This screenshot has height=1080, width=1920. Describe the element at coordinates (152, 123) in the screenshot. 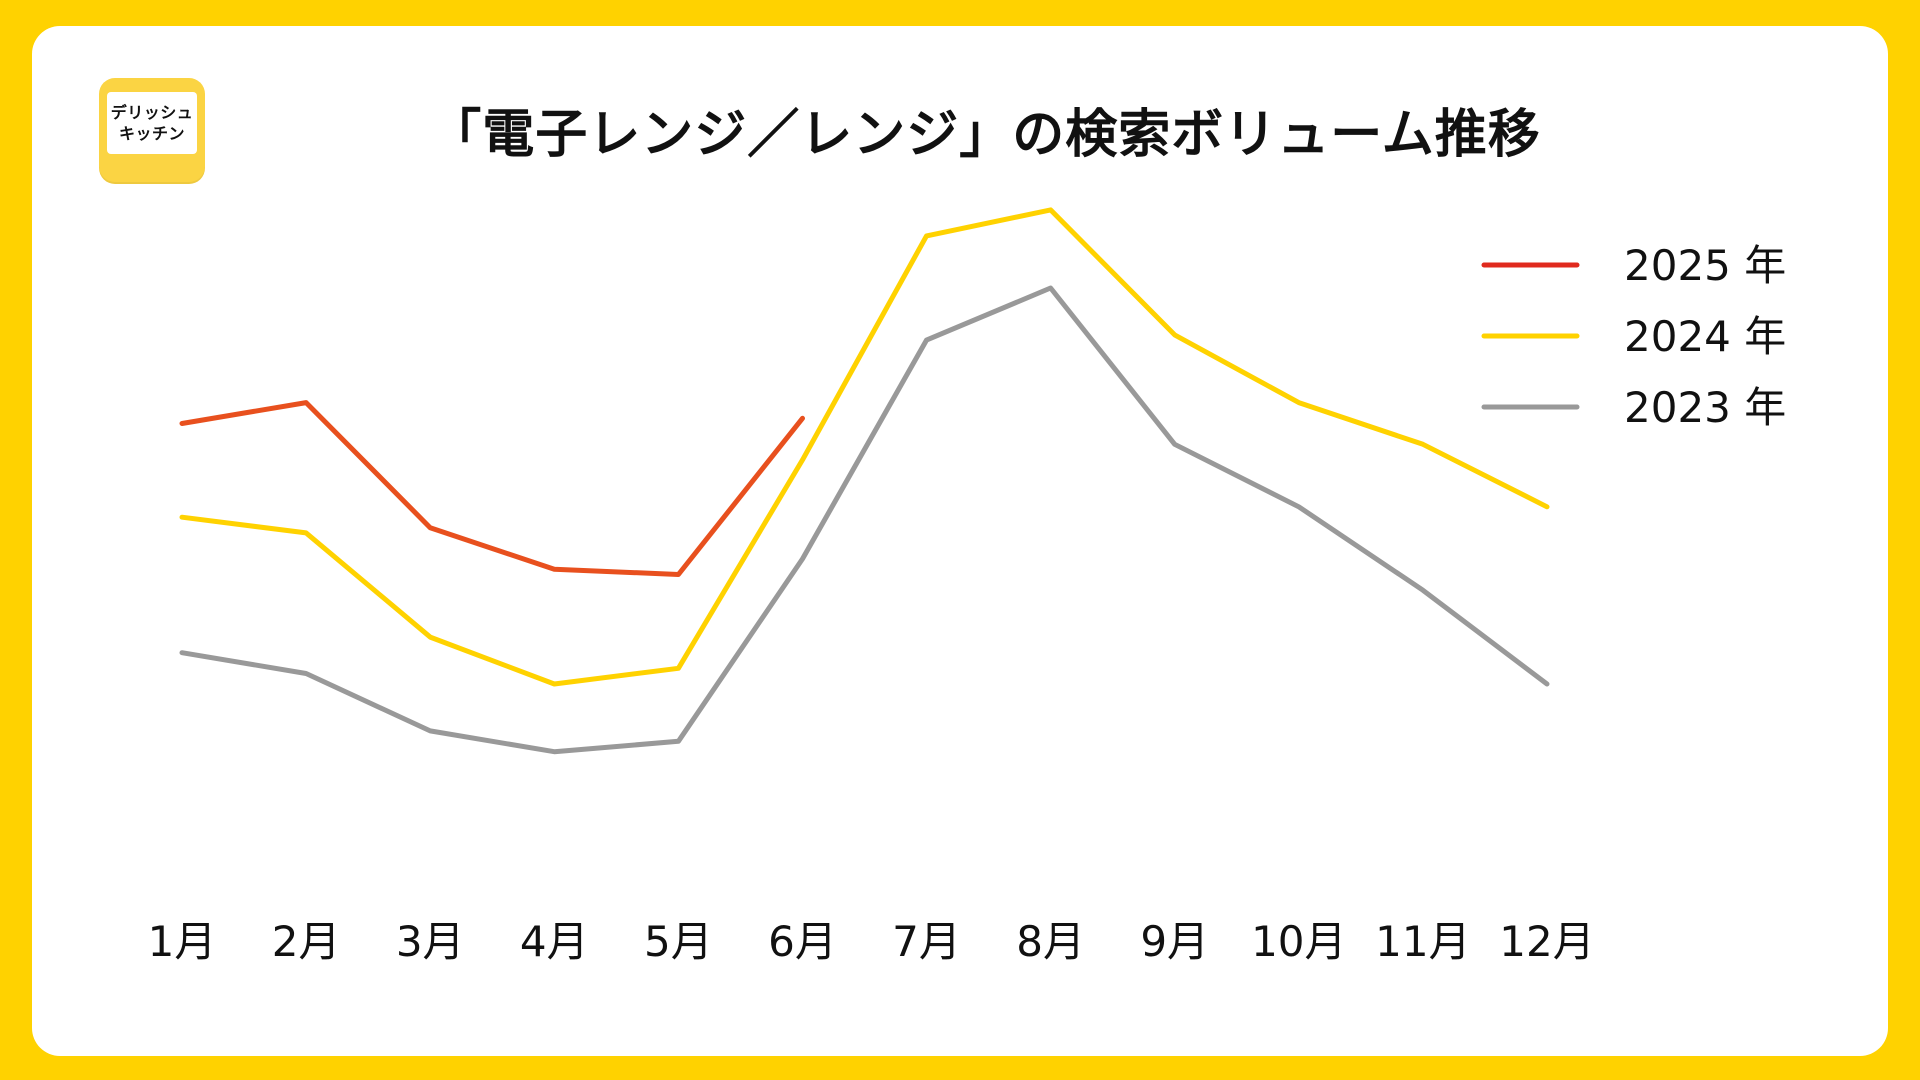

I see `brand-logo-label: デリッシュ キッチン` at that location.